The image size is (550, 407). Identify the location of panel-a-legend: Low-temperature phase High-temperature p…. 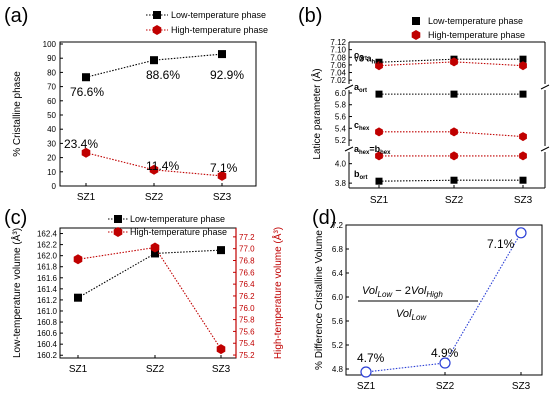
(207, 22).